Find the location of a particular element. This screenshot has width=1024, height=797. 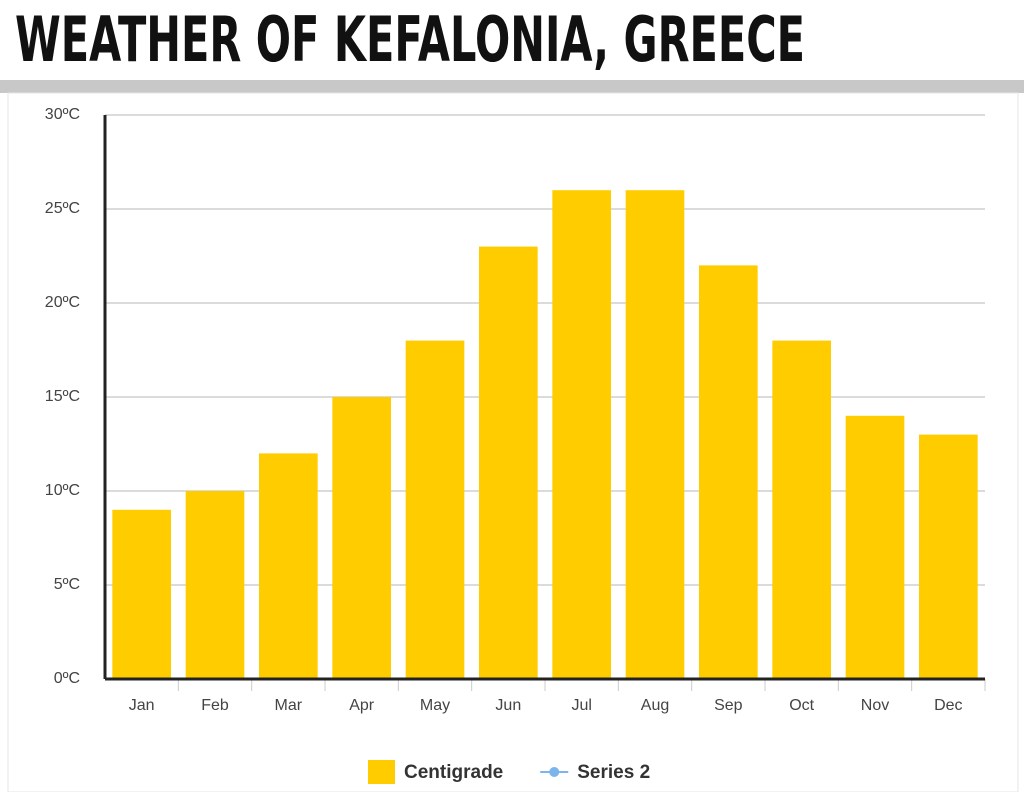

legend-swatch is located at coordinates (381, 772).